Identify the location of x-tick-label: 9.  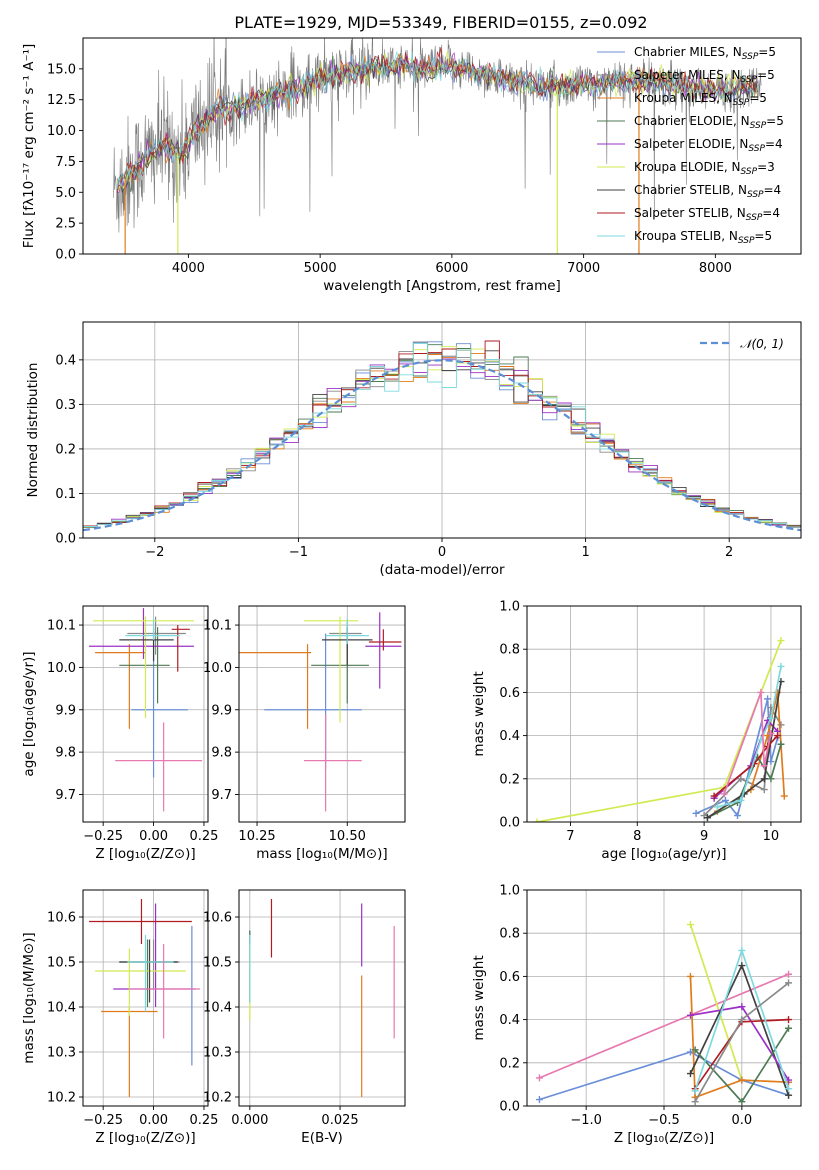
(704, 836).